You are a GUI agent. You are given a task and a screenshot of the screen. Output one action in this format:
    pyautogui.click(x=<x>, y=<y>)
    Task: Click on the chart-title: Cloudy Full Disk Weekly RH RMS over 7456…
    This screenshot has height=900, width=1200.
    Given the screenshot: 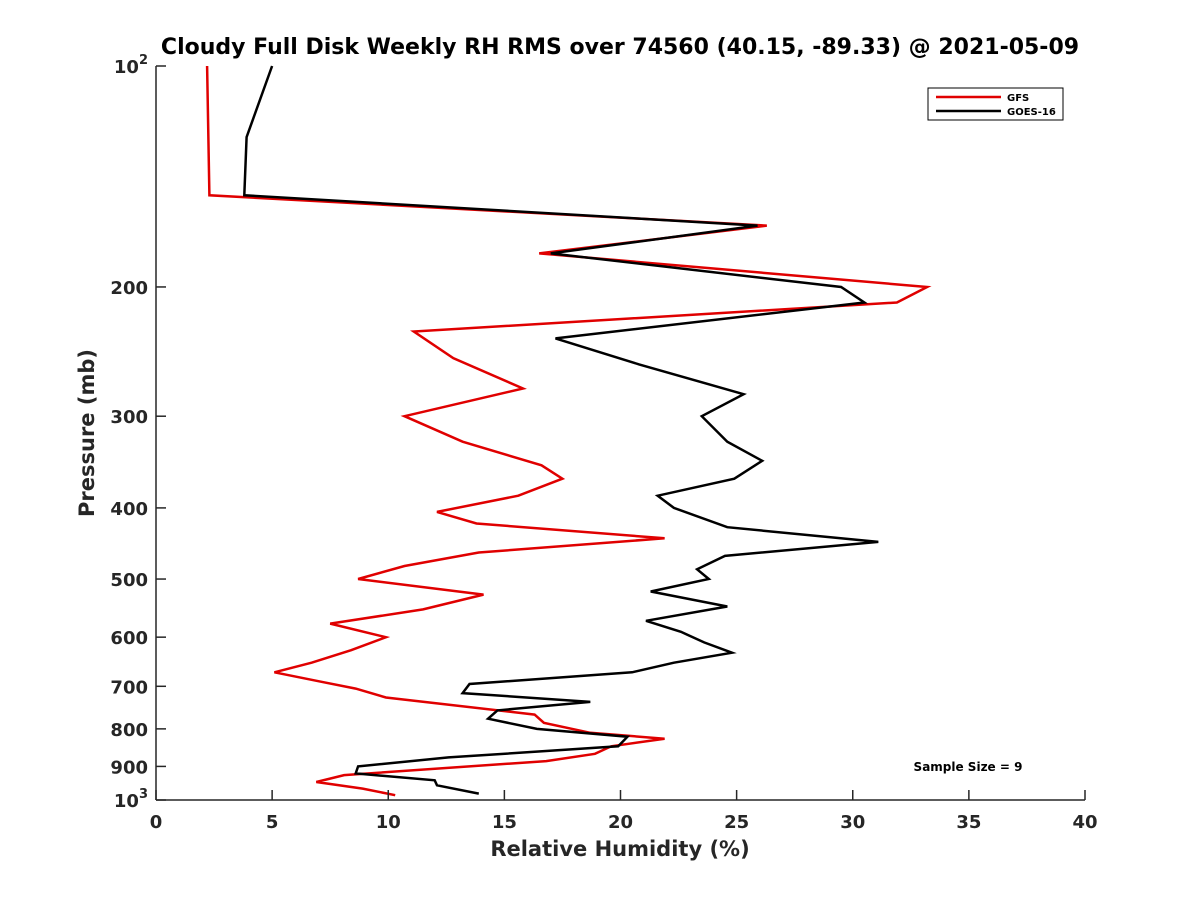 What is the action you would take?
    pyautogui.click(x=620, y=47)
    